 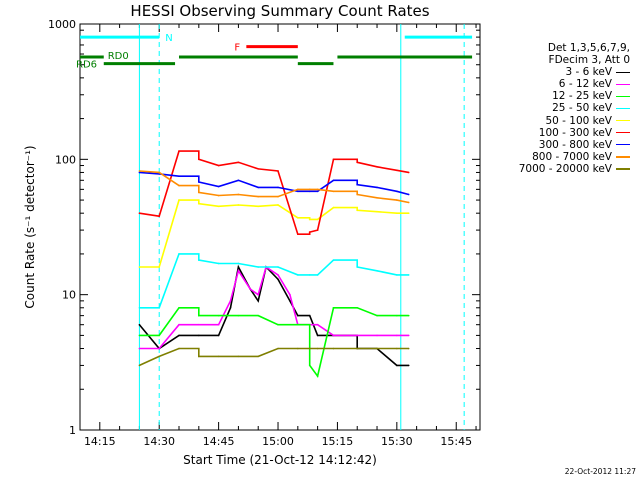 I want to click on flag-label-rd0: RD0, so click(x=118, y=56).